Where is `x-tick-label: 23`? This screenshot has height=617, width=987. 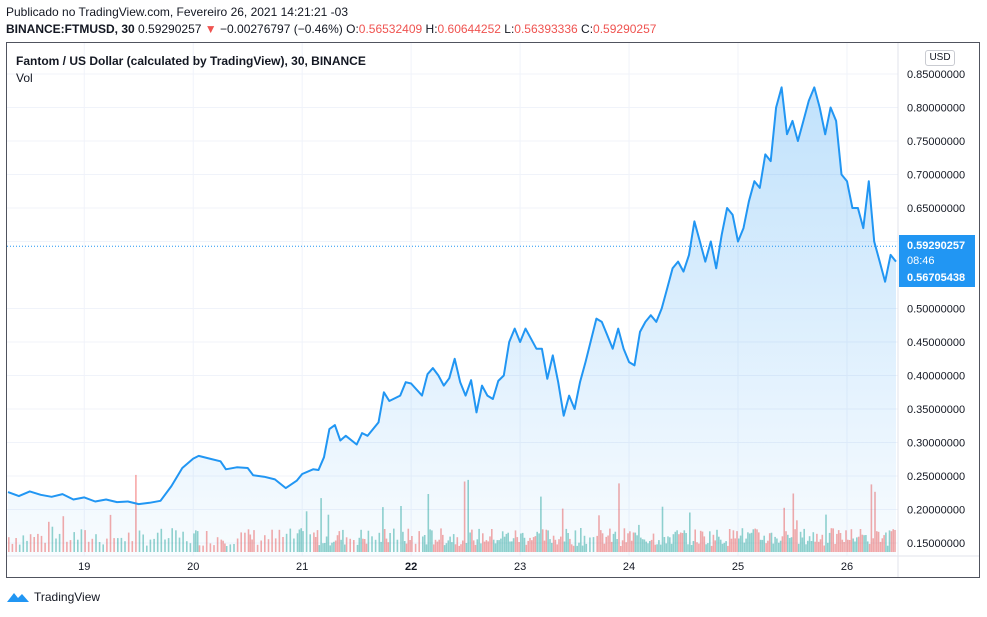
x-tick-label: 23 is located at coordinates (520, 567).